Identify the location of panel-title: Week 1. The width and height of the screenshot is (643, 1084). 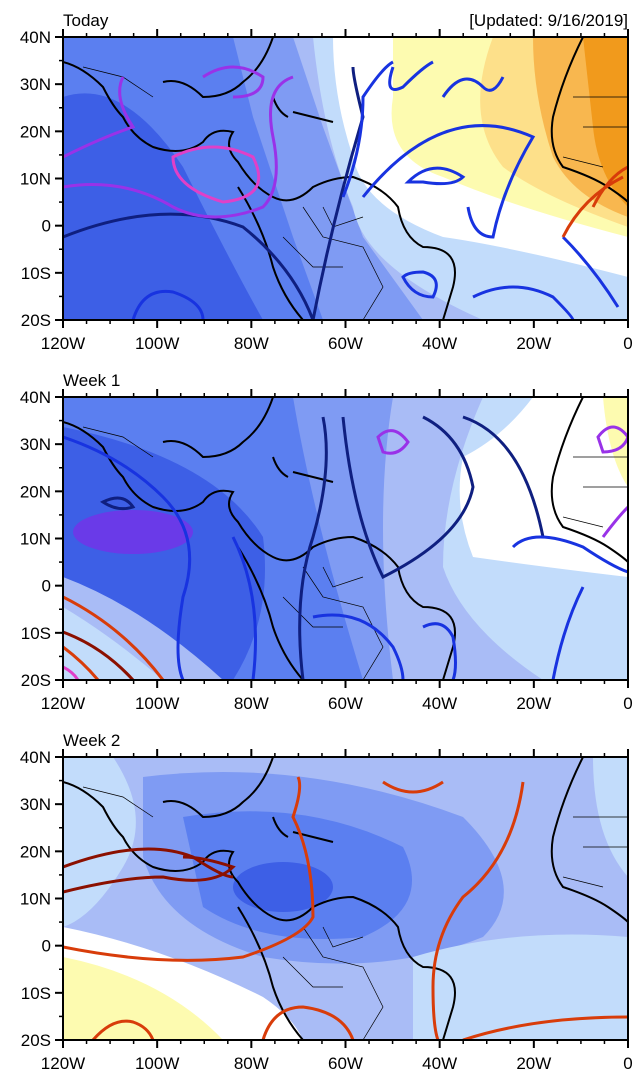
(91, 380).